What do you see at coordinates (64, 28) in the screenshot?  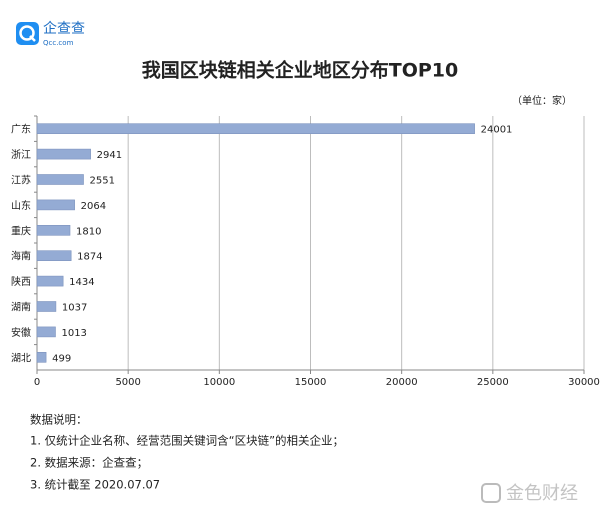 I see `logo-name: 企查查` at bounding box center [64, 28].